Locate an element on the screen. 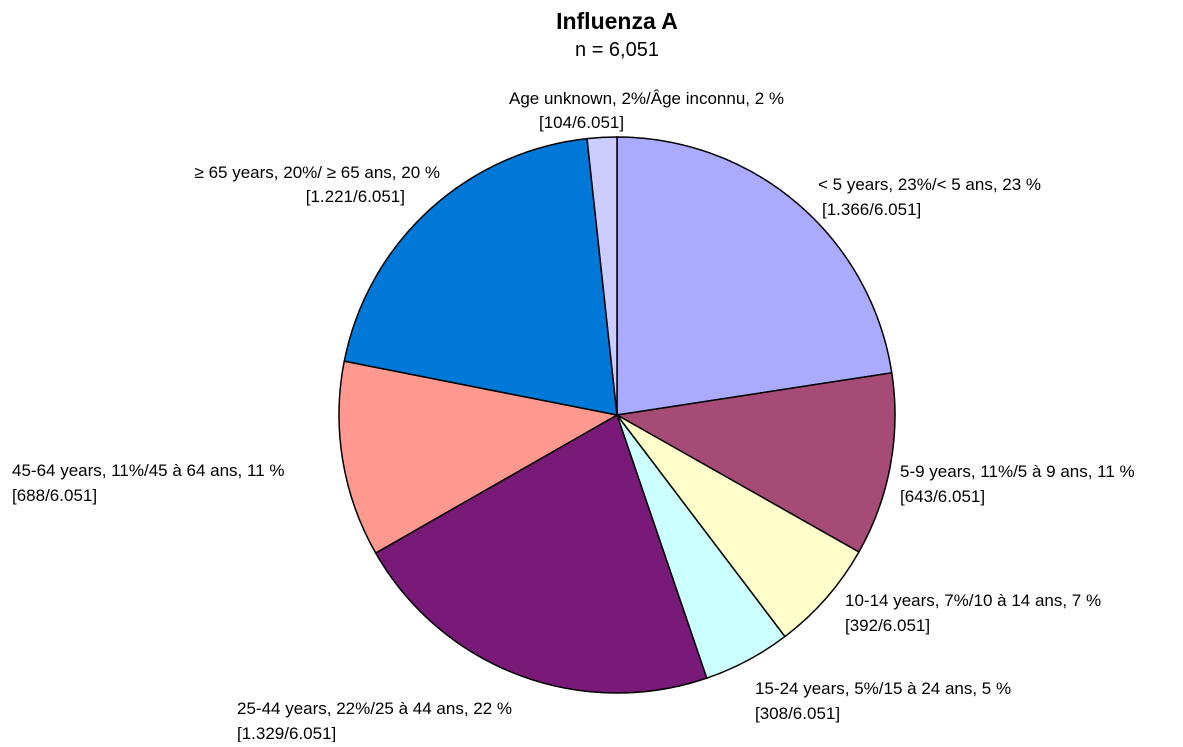  slice-value-label: [1.366/6.051] is located at coordinates (871, 209).